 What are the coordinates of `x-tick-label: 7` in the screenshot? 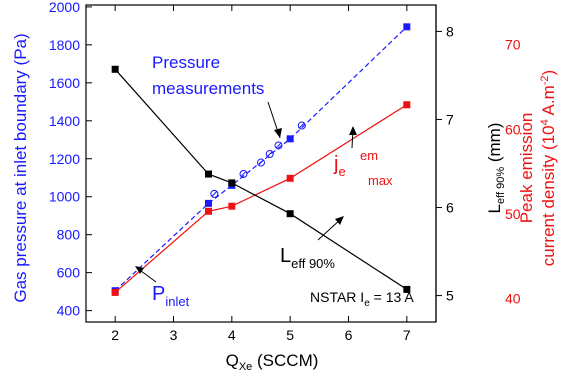 It's located at (407, 335).